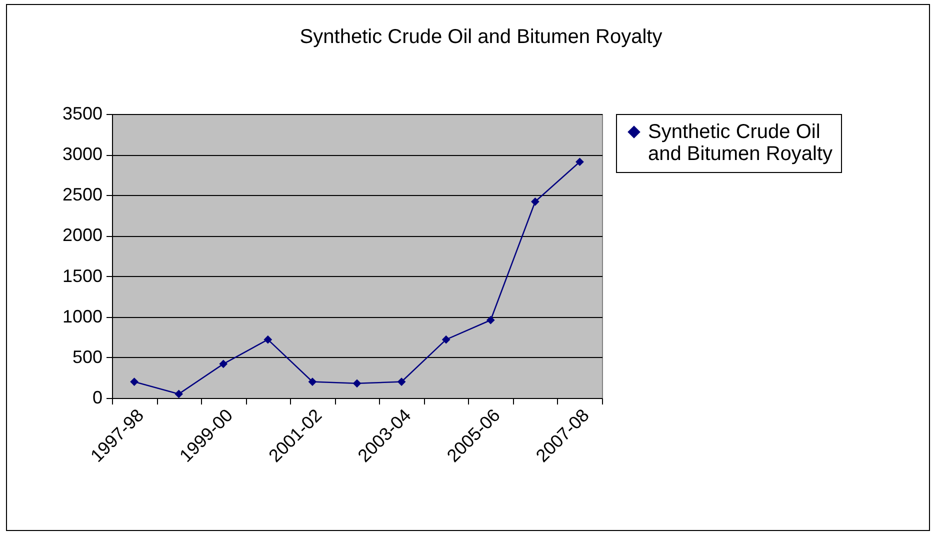 Image resolution: width=934 pixels, height=535 pixels. What do you see at coordinates (740, 143) in the screenshot?
I see `legend-label: Synthetic Crude Oil and Bitumen Royalty` at bounding box center [740, 143].